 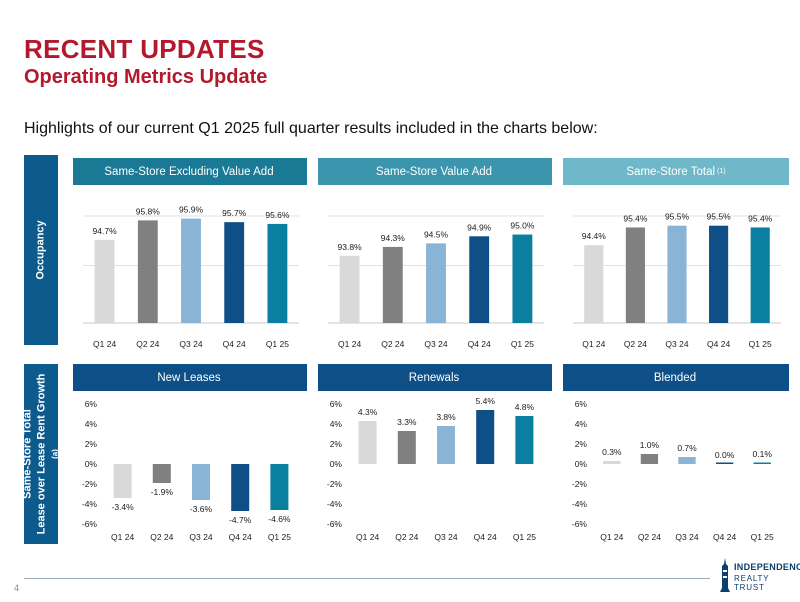 I want to click on chart-header: Same-Store Total (1), so click(x=676, y=171).